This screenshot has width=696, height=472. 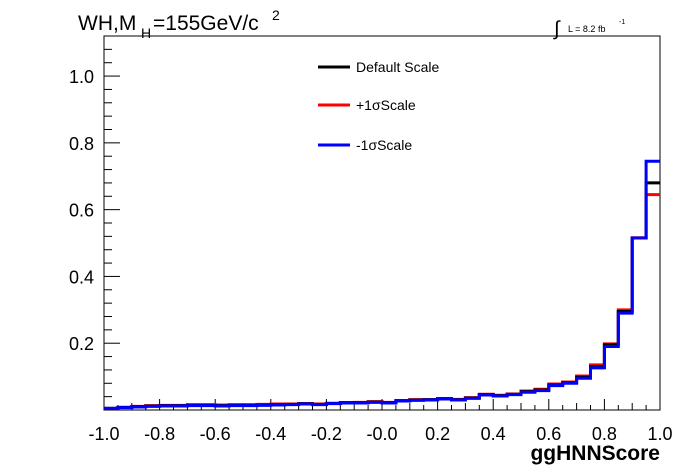 What do you see at coordinates (103, 434) in the screenshot?
I see `x-tick-label: -1.0` at bounding box center [103, 434].